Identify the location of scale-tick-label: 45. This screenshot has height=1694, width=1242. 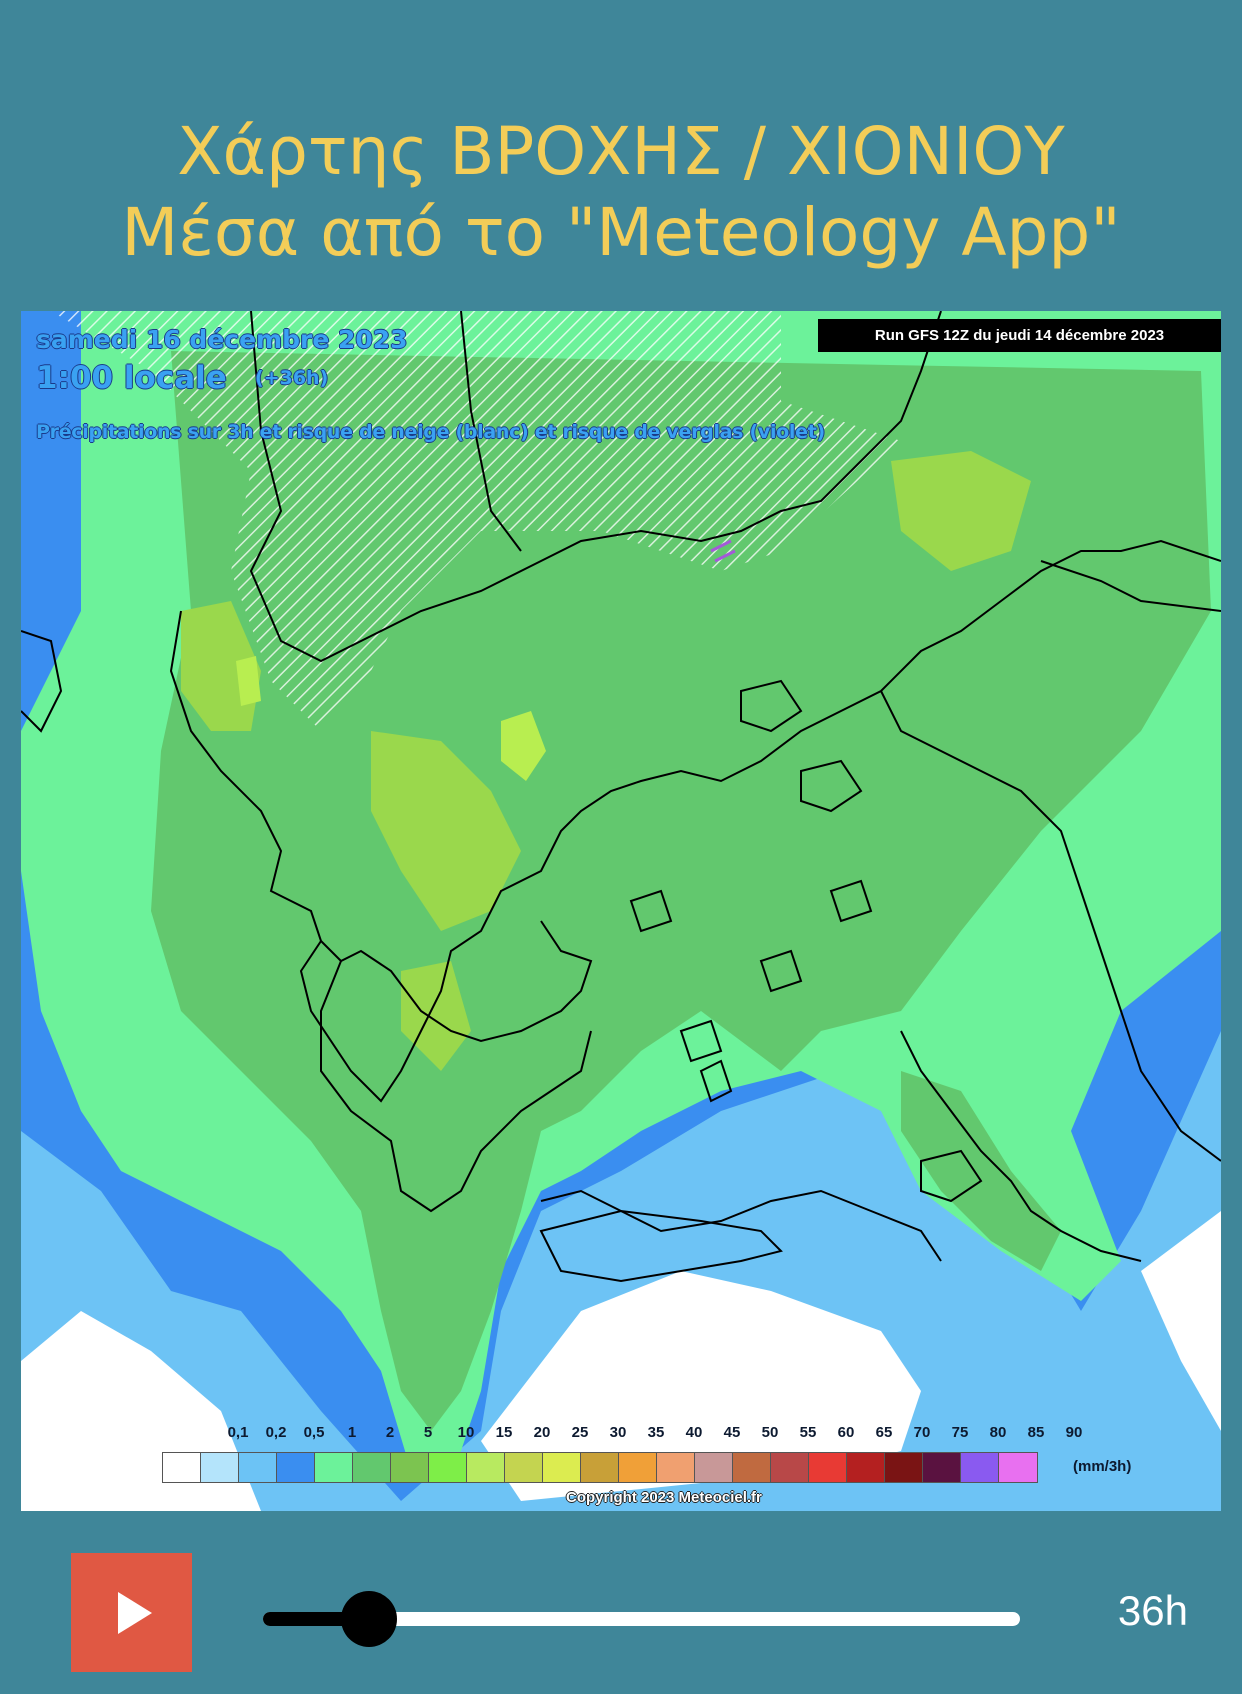
(732, 1432).